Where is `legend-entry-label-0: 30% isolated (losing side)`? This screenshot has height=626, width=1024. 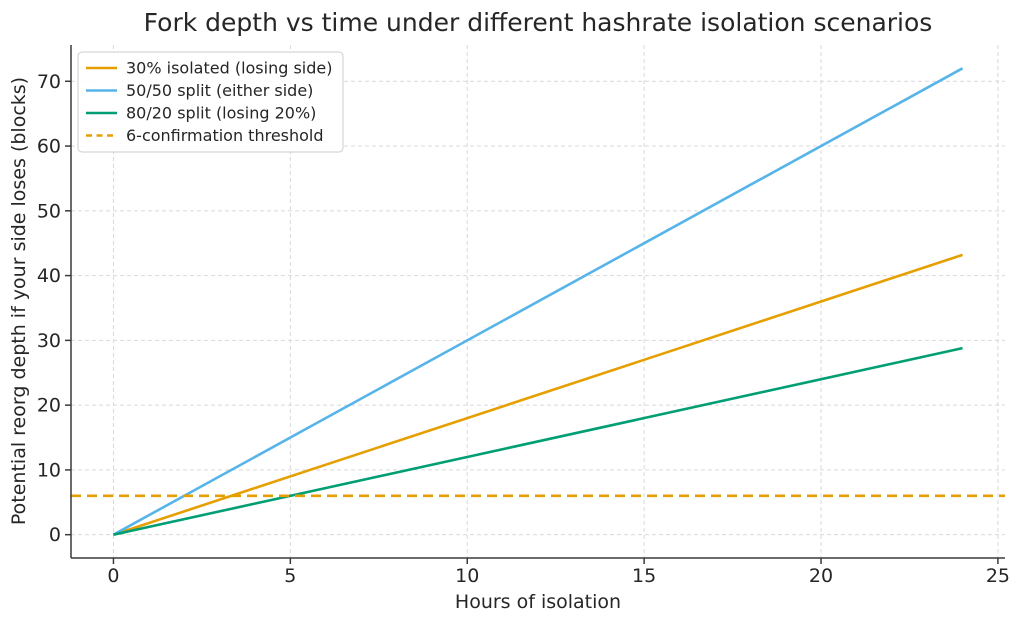
legend-entry-label-0: 30% isolated (losing side) is located at coordinates (229, 68).